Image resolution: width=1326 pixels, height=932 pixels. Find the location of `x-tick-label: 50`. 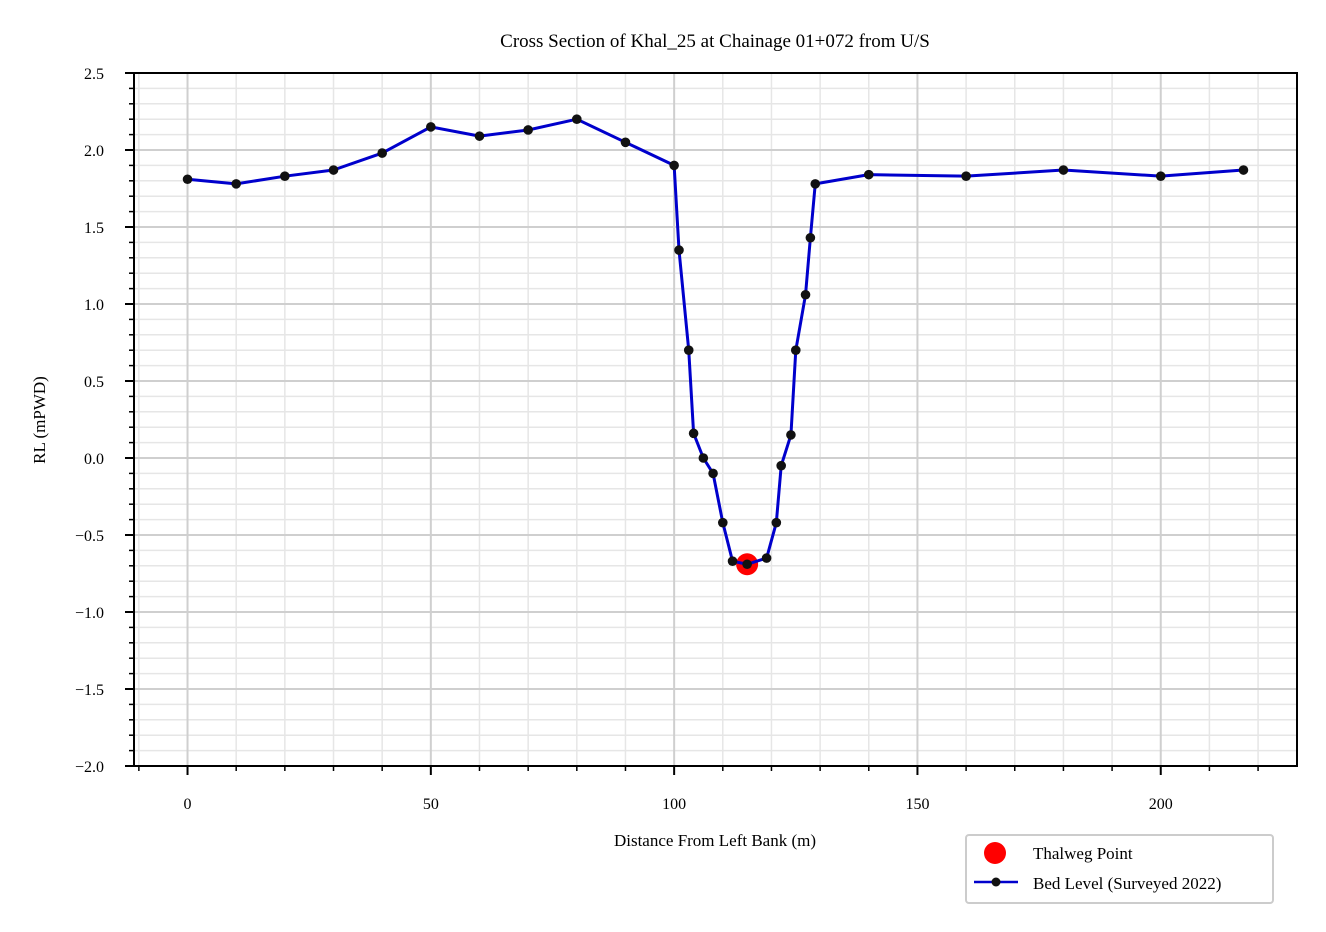

x-tick-label: 50 is located at coordinates (431, 804).